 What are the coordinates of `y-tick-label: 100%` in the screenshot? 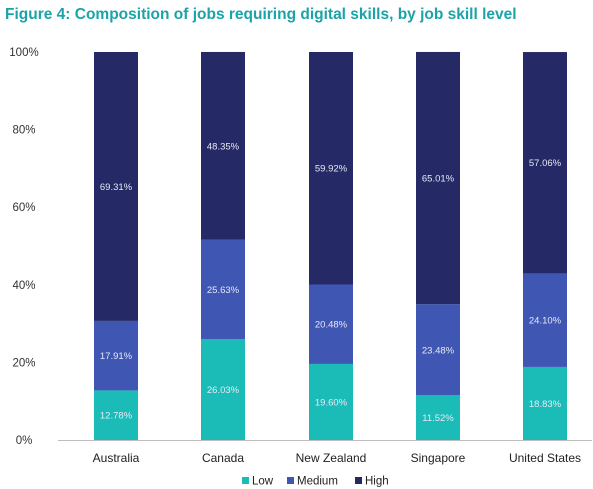 It's located at (23, 53).